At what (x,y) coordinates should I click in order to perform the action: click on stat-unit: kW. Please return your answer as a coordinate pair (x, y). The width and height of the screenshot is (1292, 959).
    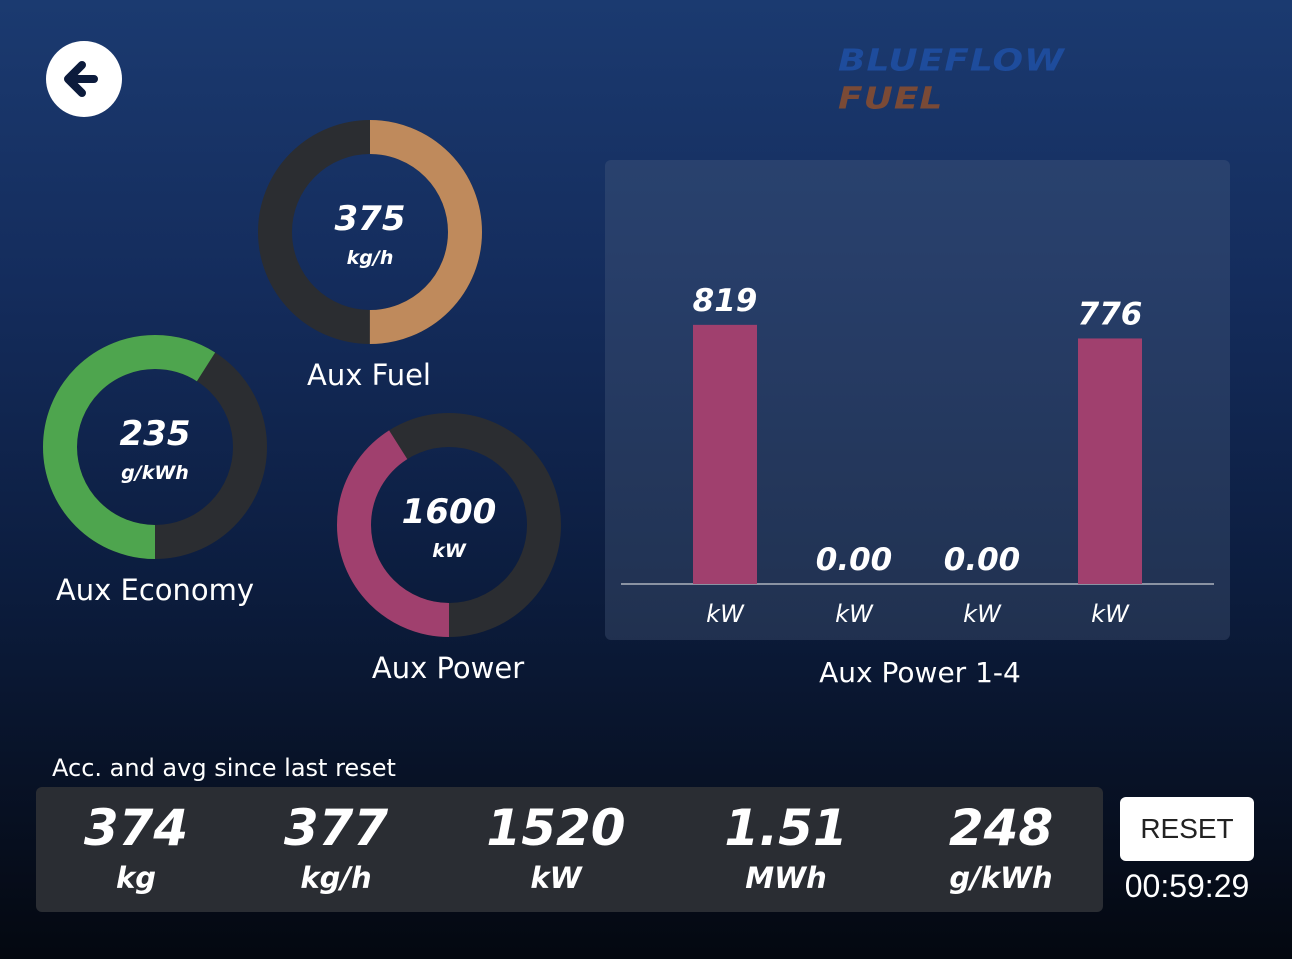
    Looking at the image, I should click on (556, 878).